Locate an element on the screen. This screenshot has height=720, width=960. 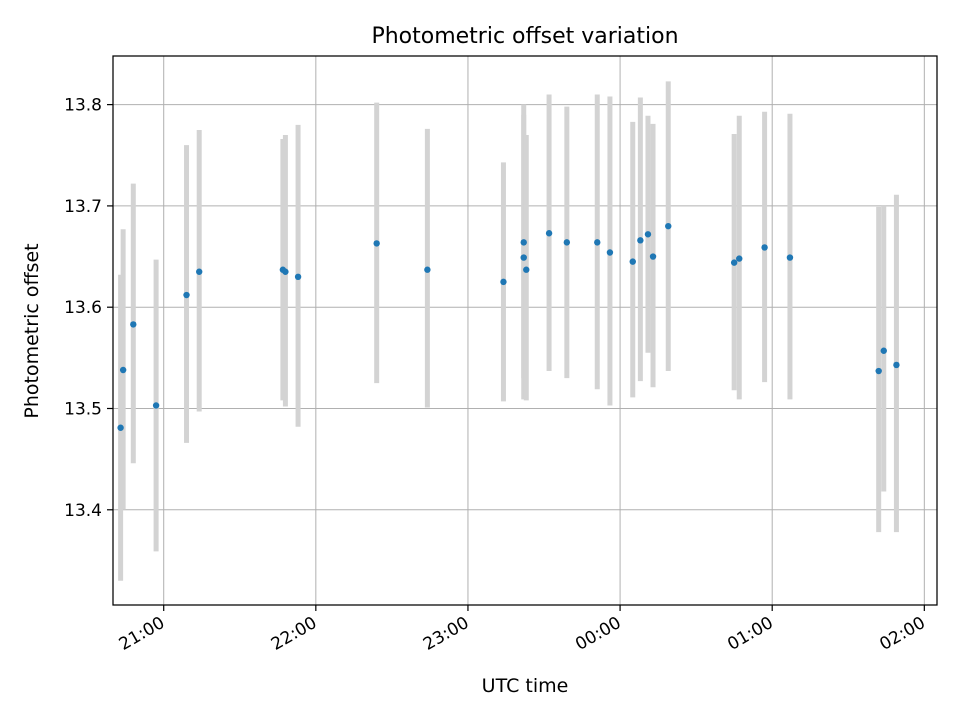
x-tick-label: 02:00 is located at coordinates (902, 634).